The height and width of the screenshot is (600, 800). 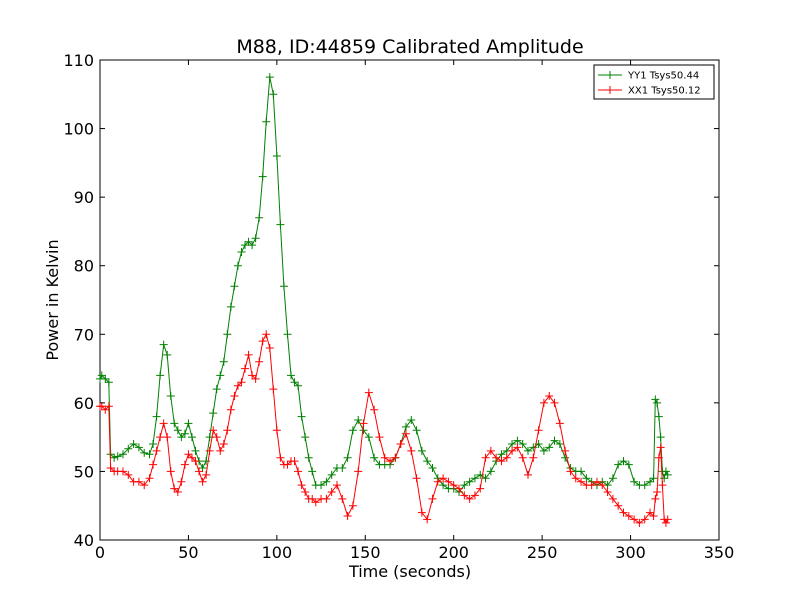 I want to click on y-tick-label: 50, so click(x=84, y=471).